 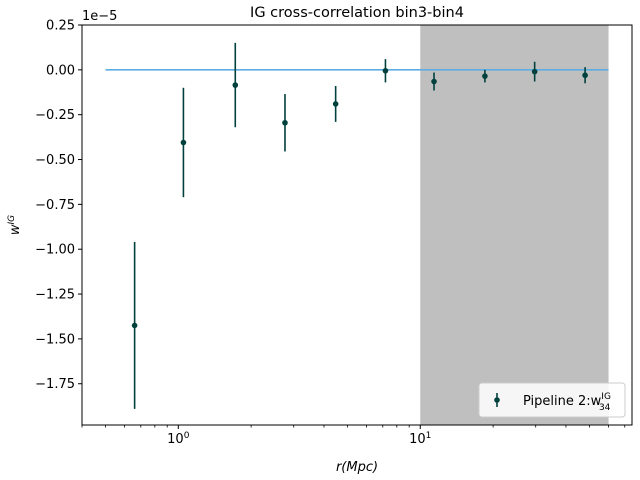 I want to click on y-tick-label: −0.50, so click(x=55, y=160).